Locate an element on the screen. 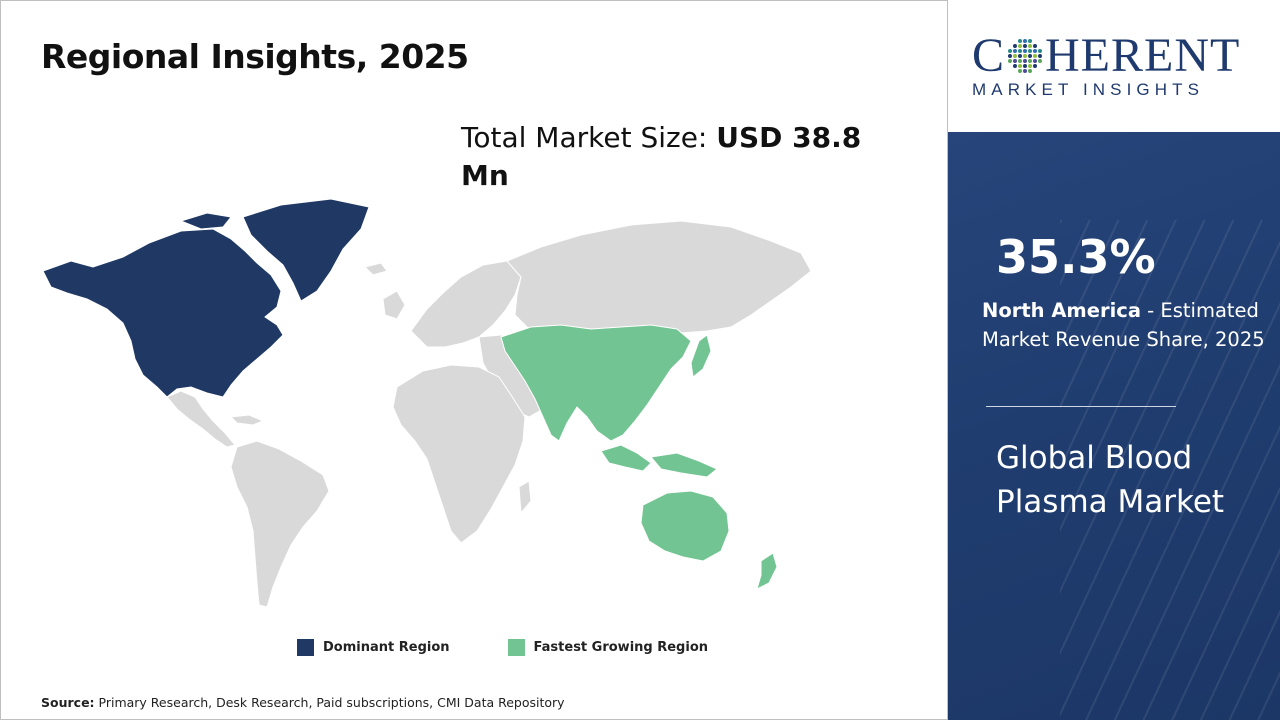 This screenshot has width=1280, height=720. market-size-label: Total Market Size: is located at coordinates (589, 137).